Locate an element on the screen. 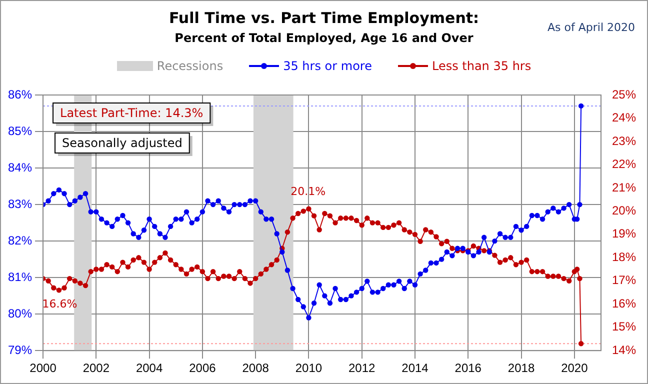 This screenshot has width=648, height=384. y2-tick-label: 23% is located at coordinates (624, 141).